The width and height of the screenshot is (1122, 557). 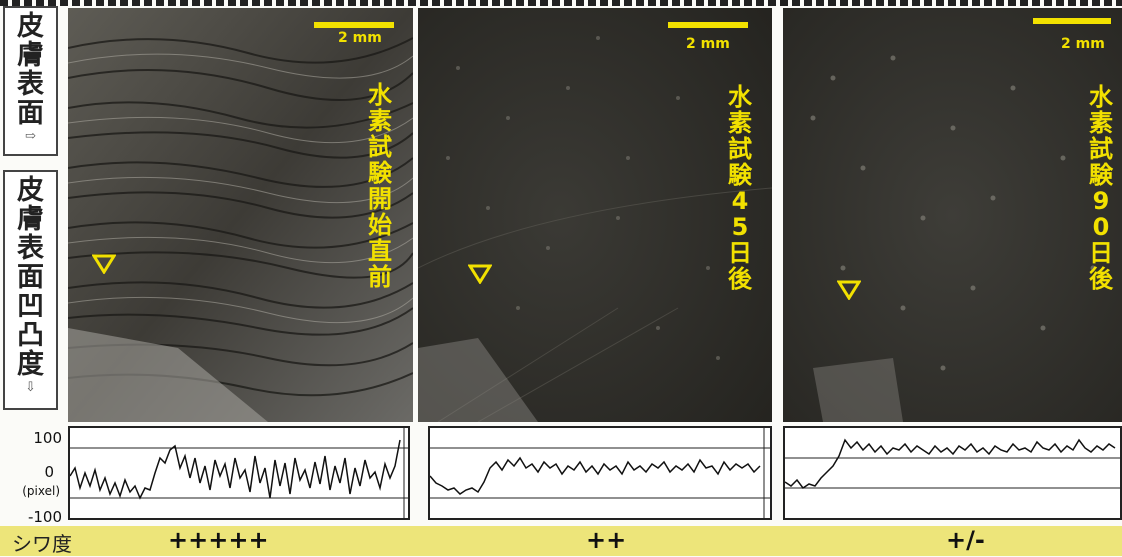 I want to click on wrinkle-rating-45days: ++, so click(x=606, y=540).